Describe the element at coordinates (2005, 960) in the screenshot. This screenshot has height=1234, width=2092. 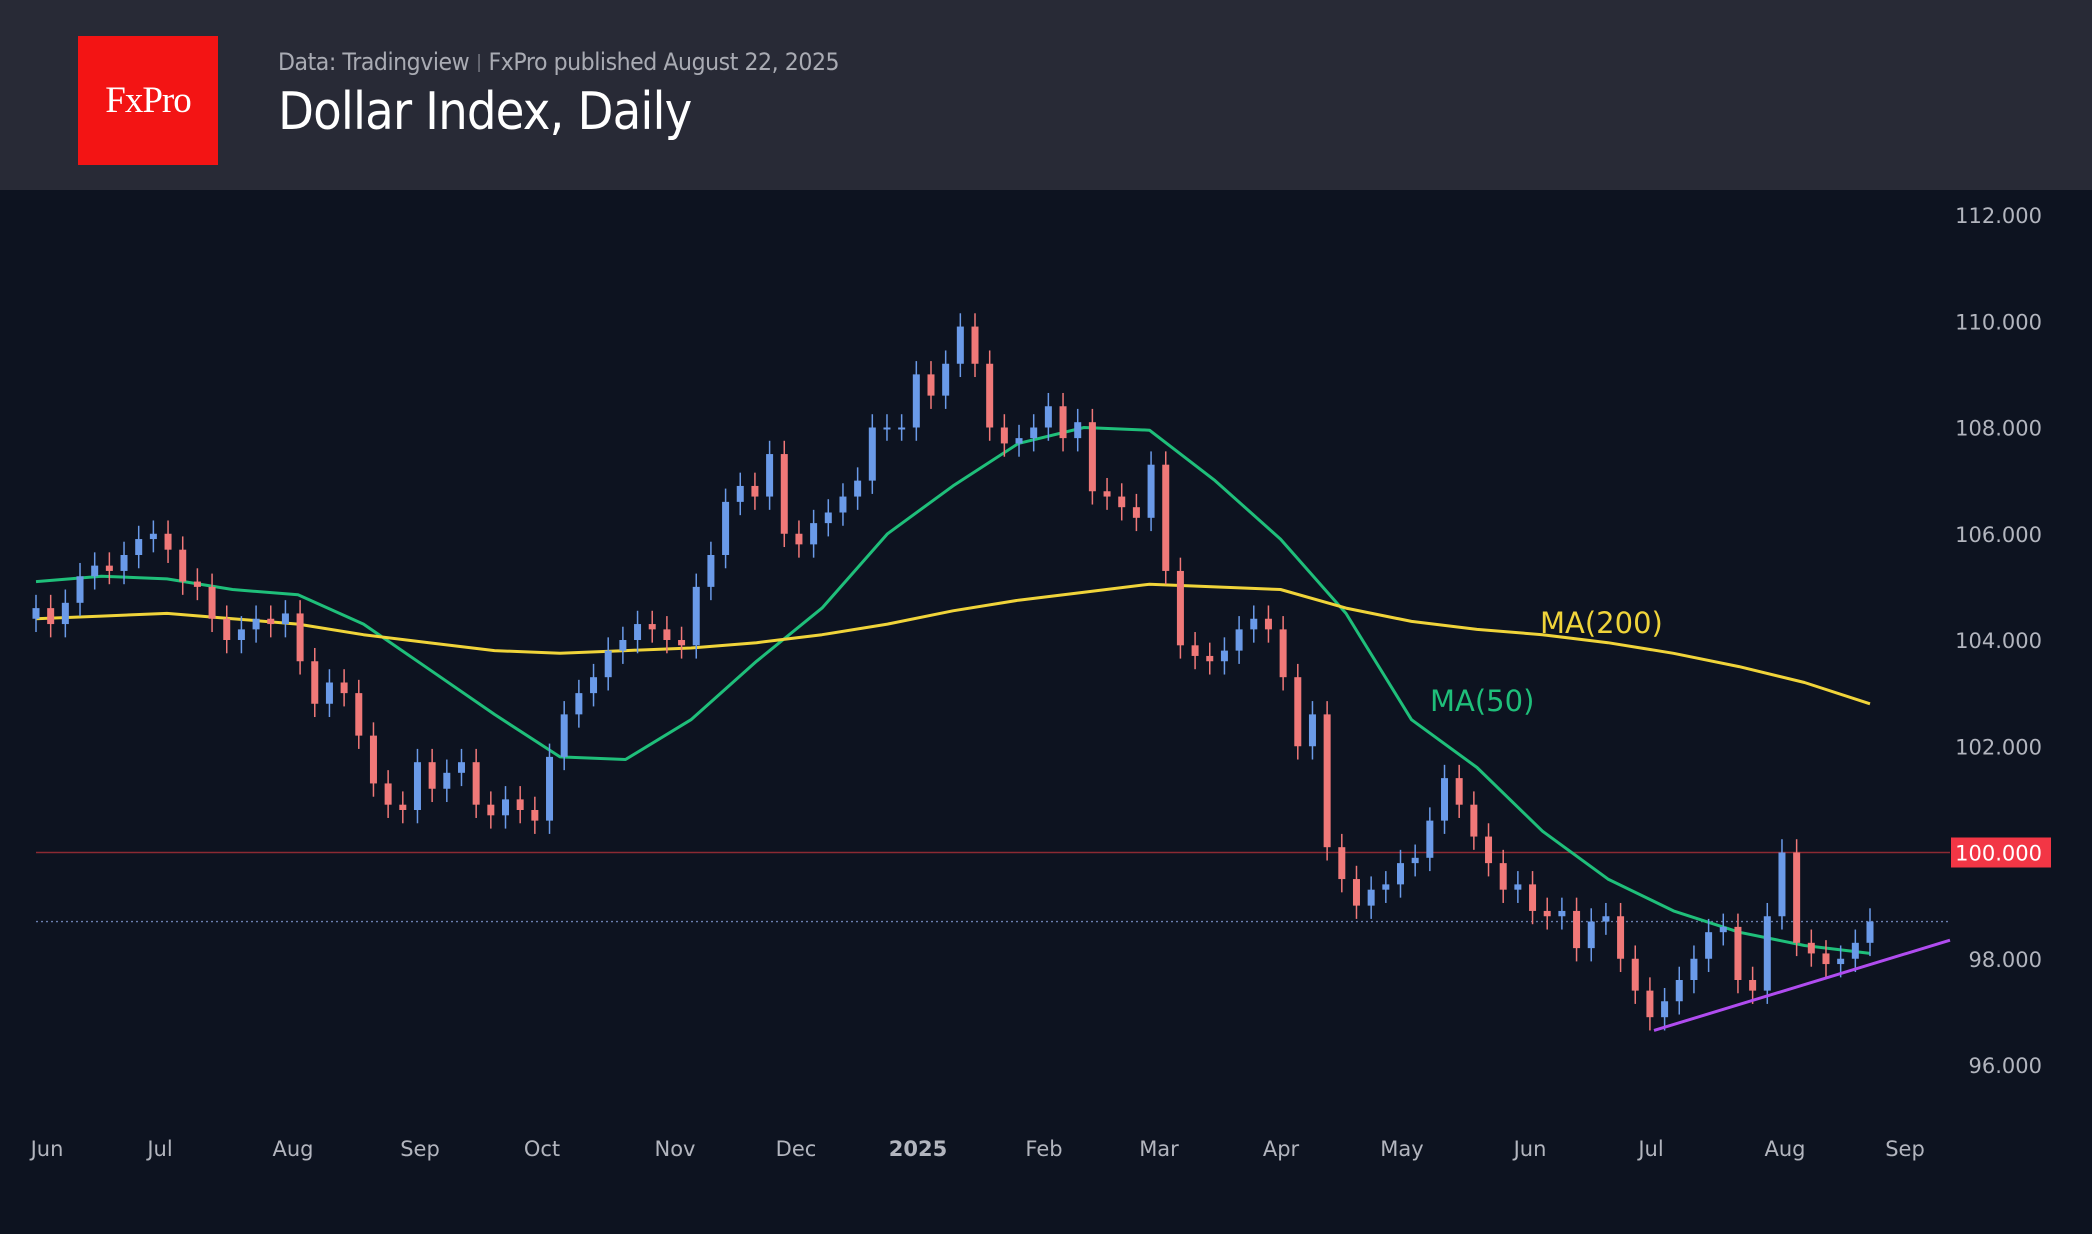
I see `y-tick-label: 98.000` at that location.